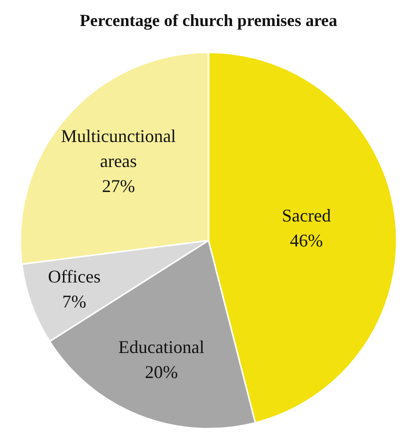 Image resolution: width=401 pixels, height=434 pixels. What do you see at coordinates (118, 149) in the screenshot?
I see `slice-label: Multicunctional areas` at bounding box center [118, 149].